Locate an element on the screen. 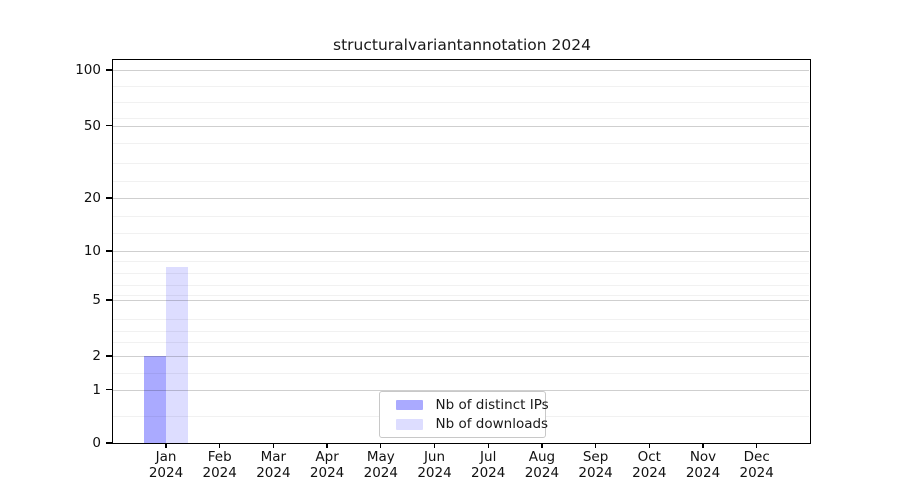 The height and width of the screenshot is (500, 900). x-tick-month: Jan is located at coordinates (166, 457).